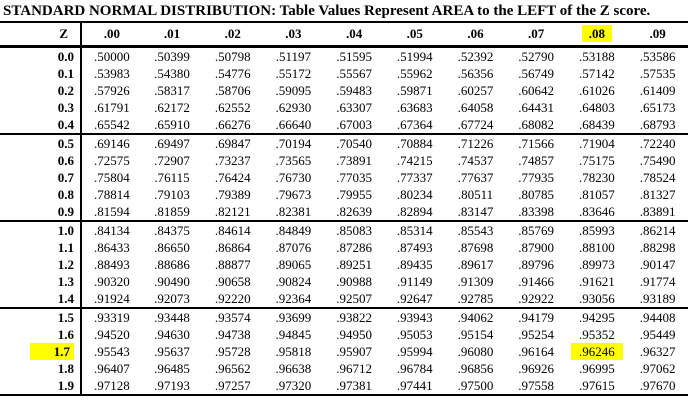  Describe the element at coordinates (232, 368) in the screenshot. I see `table-cell: .96562` at that location.